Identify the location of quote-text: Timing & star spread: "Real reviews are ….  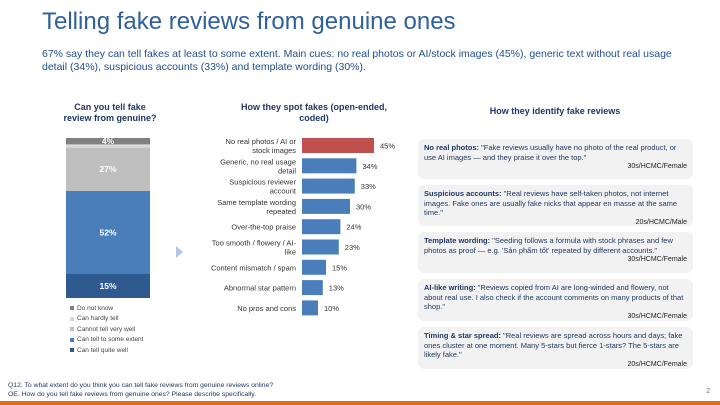
(555, 345).